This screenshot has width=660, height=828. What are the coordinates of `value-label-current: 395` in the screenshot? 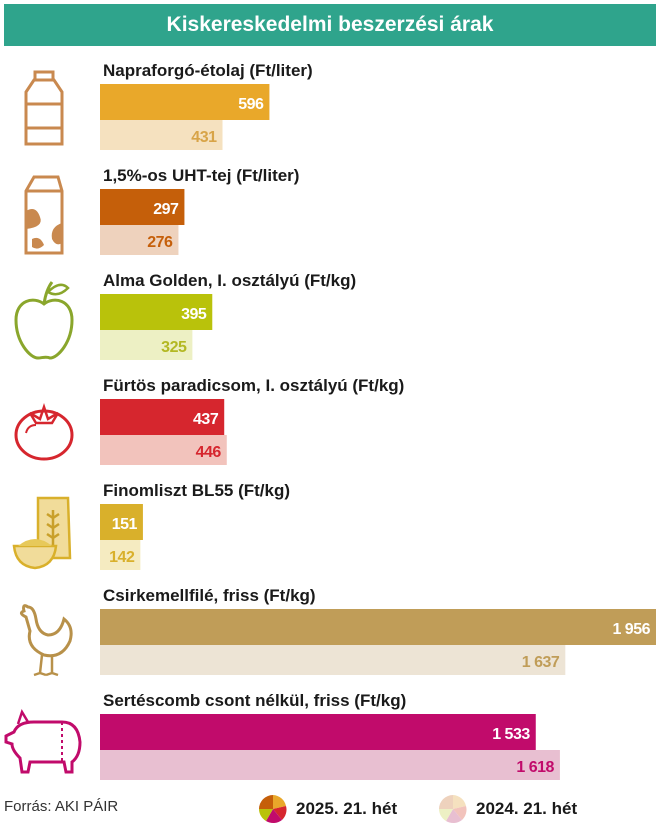 It's located at (194, 314).